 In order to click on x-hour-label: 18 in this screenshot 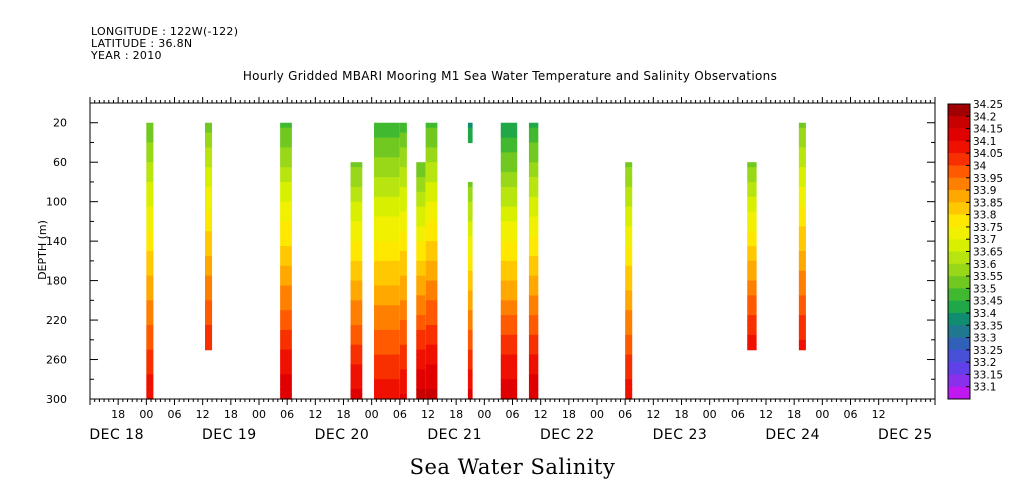, I will do `click(231, 414)`.